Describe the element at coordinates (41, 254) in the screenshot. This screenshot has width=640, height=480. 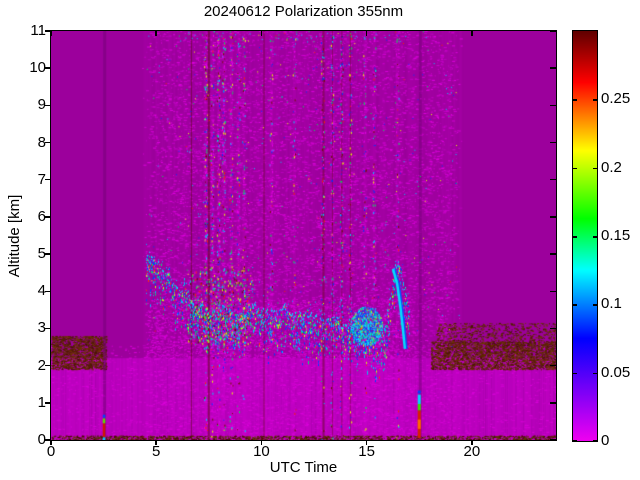
I see `y-tick-label: 5` at that location.